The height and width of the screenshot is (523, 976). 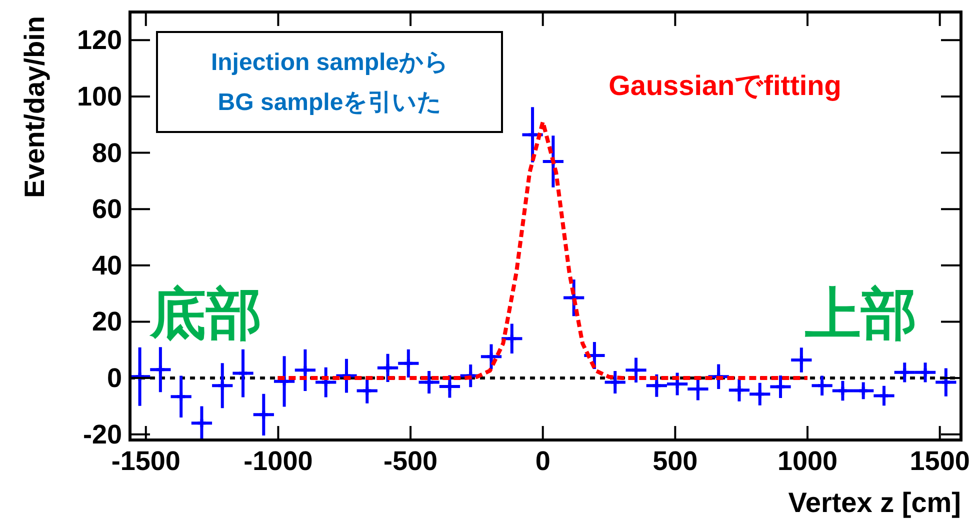 What do you see at coordinates (411, 461) in the screenshot?
I see `x-tick-label: -500` at bounding box center [411, 461].